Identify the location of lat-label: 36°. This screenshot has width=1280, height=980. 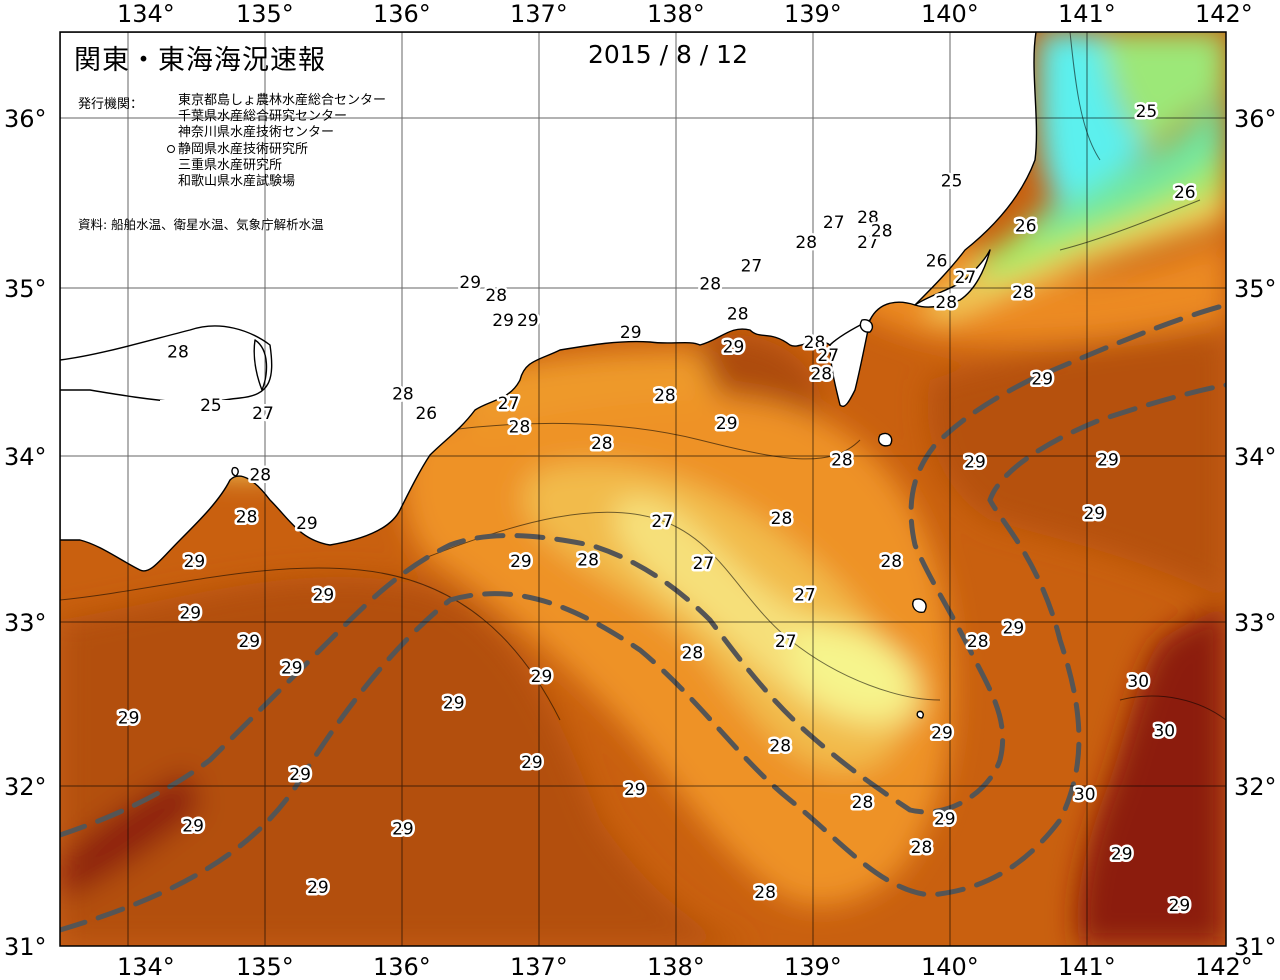
(1255, 119).